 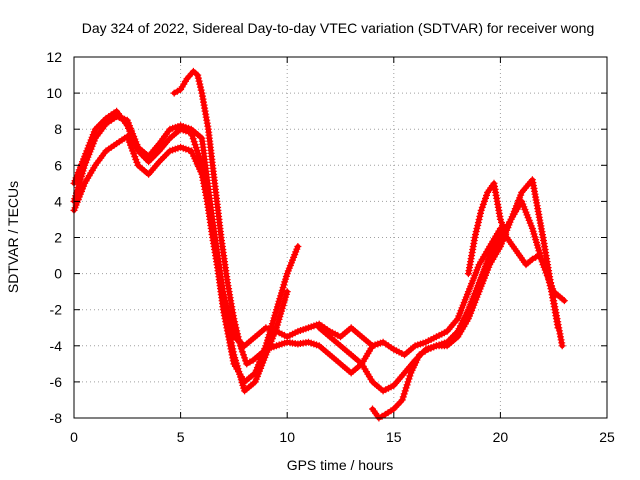 What do you see at coordinates (607, 437) in the screenshot?
I see `x-tick-label: 25` at bounding box center [607, 437].